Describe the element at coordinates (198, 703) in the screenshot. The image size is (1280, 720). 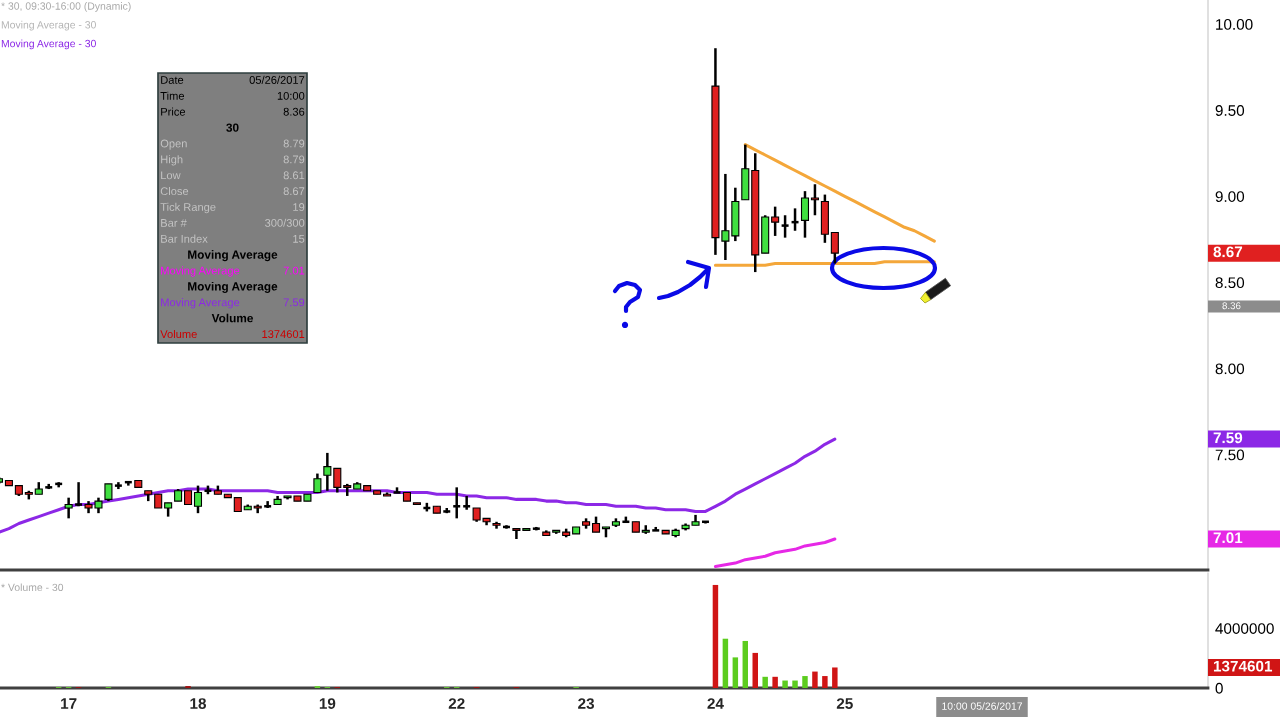
I see `x-tick-label: 18` at that location.